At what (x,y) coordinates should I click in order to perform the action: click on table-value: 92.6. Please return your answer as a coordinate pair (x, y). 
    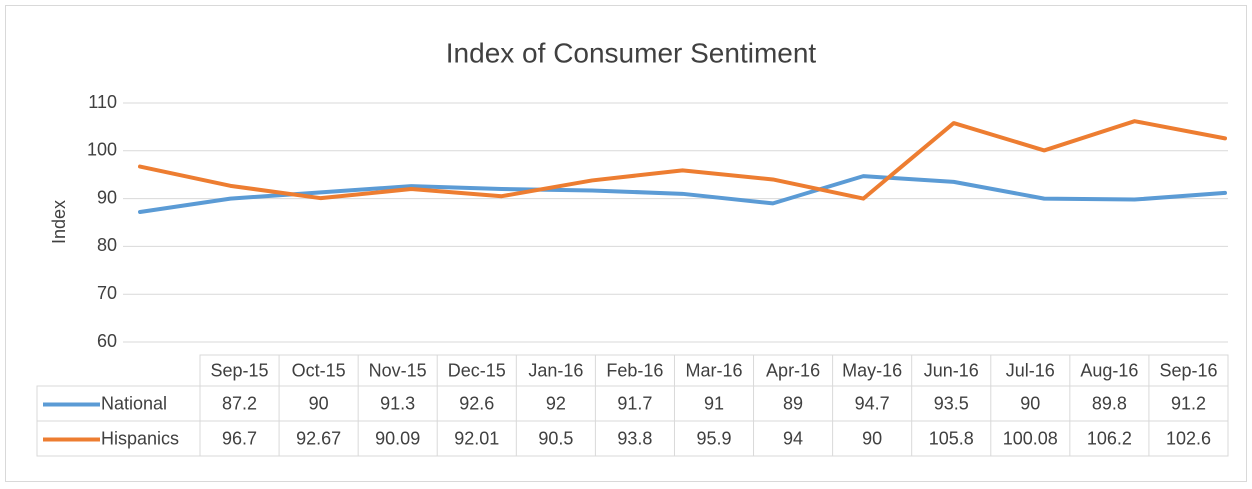
    Looking at the image, I should click on (476, 403).